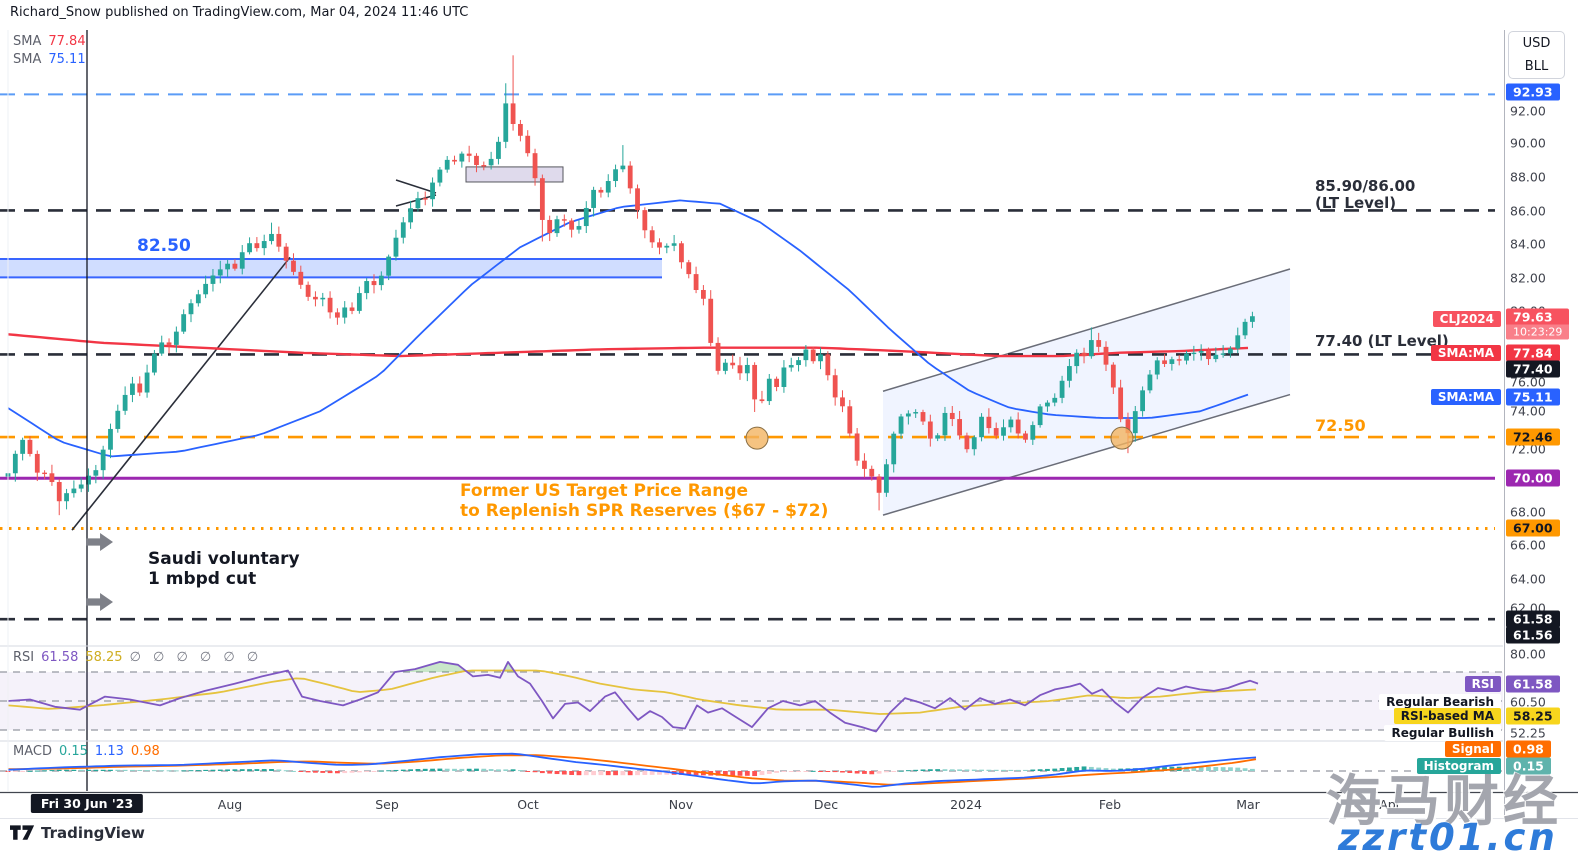 This screenshot has height=857, width=1578. What do you see at coordinates (1382, 341) in the screenshot?
I see `annotation-lt-level-7740: 77.40 (LT Level)` at bounding box center [1382, 341].